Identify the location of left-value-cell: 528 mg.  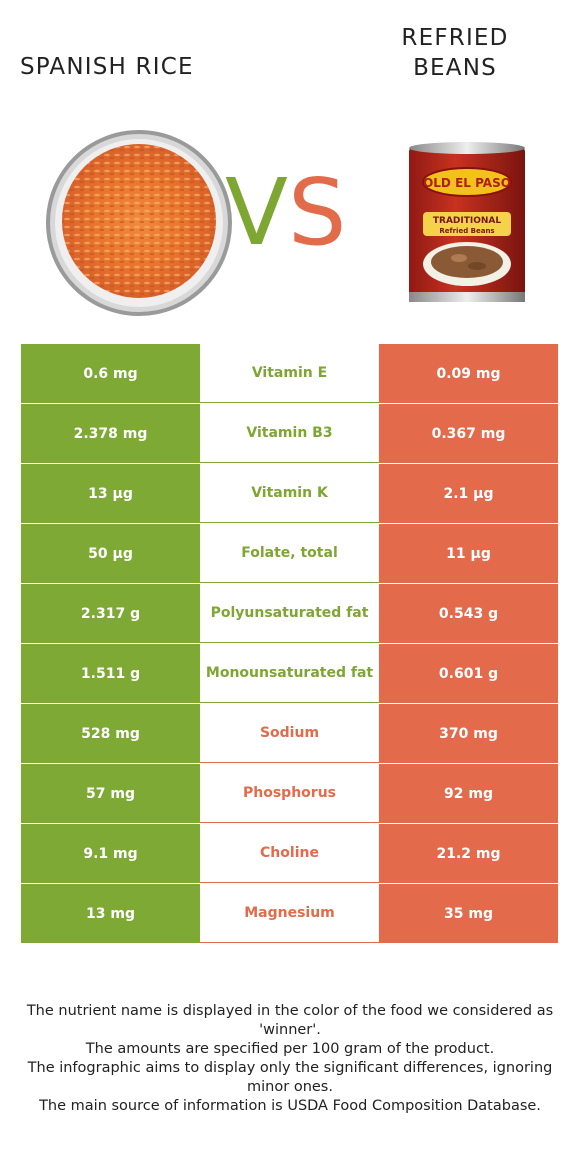
(110, 733).